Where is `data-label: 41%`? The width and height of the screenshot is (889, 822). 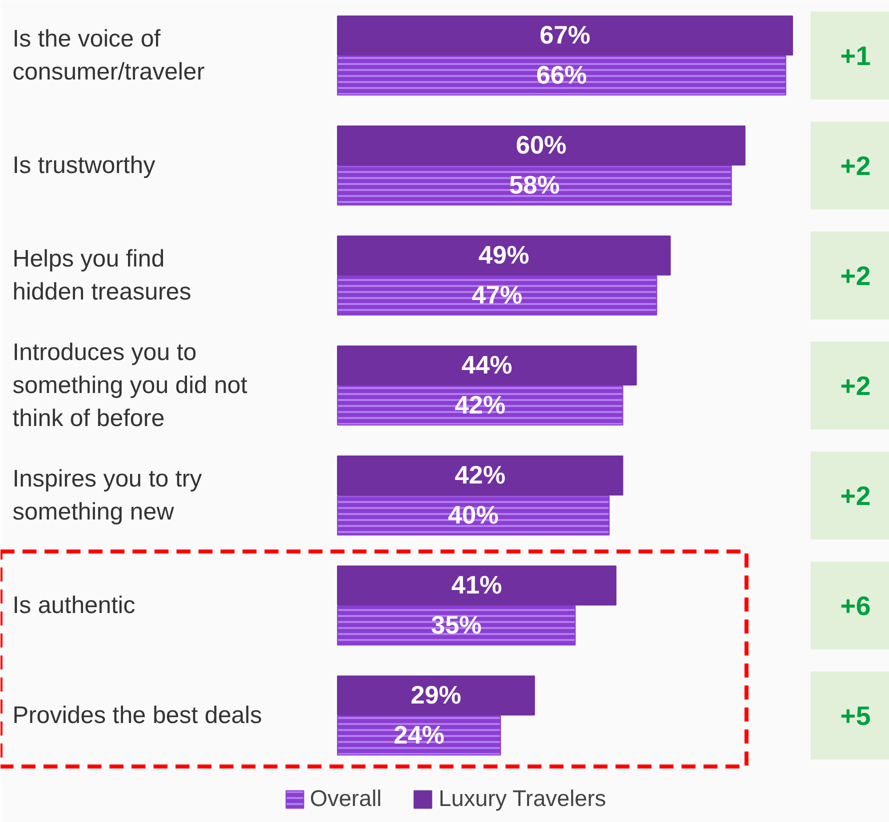 data-label: 41% is located at coordinates (476, 586).